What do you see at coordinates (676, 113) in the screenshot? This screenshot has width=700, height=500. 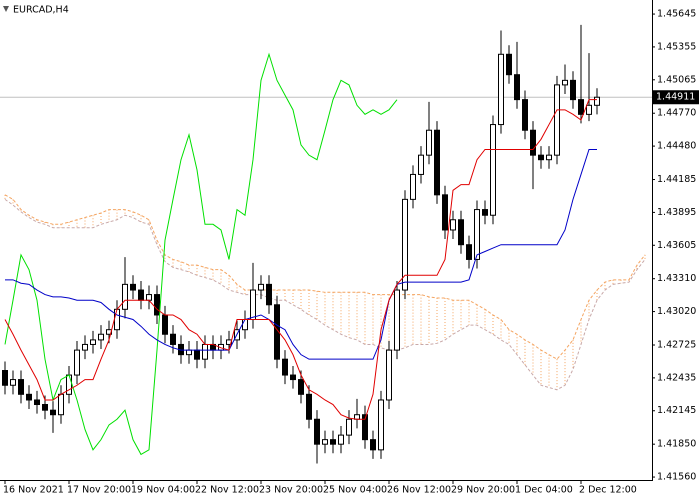 I see `y-tick-label: 1.44770` at bounding box center [676, 113].